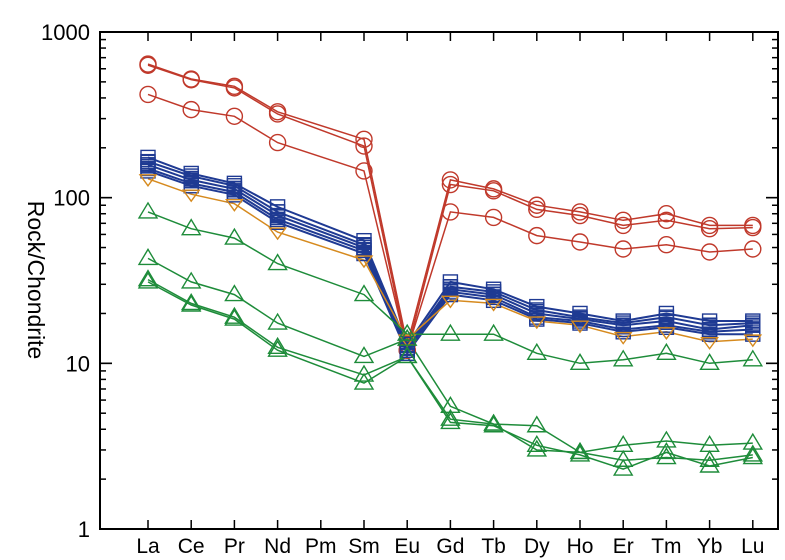 Image resolution: width=785 pixels, height=560 pixels. Describe the element at coordinates (407, 546) in the screenshot. I see `x-tick-label: Eu` at that location.